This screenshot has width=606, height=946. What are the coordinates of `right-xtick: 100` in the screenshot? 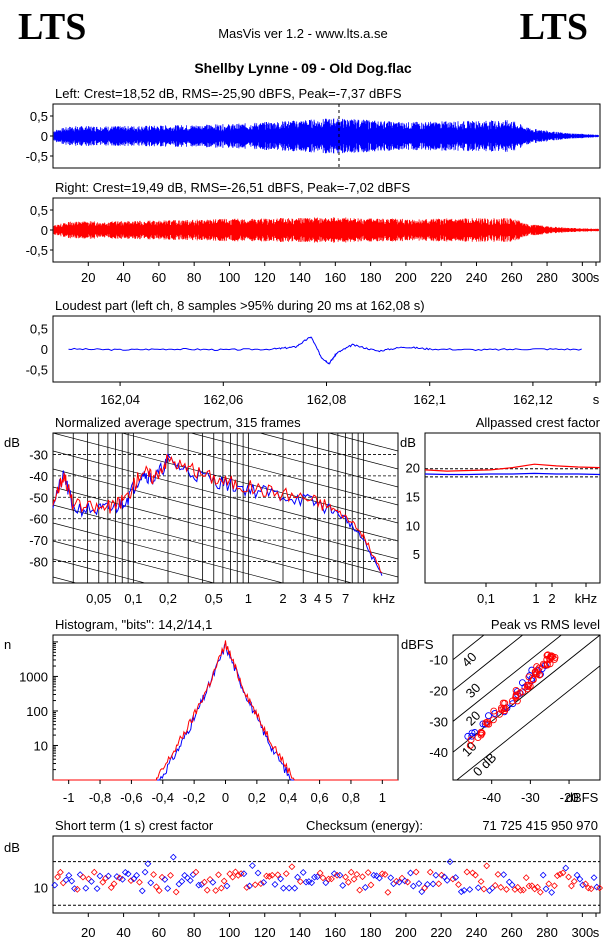 It's located at (230, 277).